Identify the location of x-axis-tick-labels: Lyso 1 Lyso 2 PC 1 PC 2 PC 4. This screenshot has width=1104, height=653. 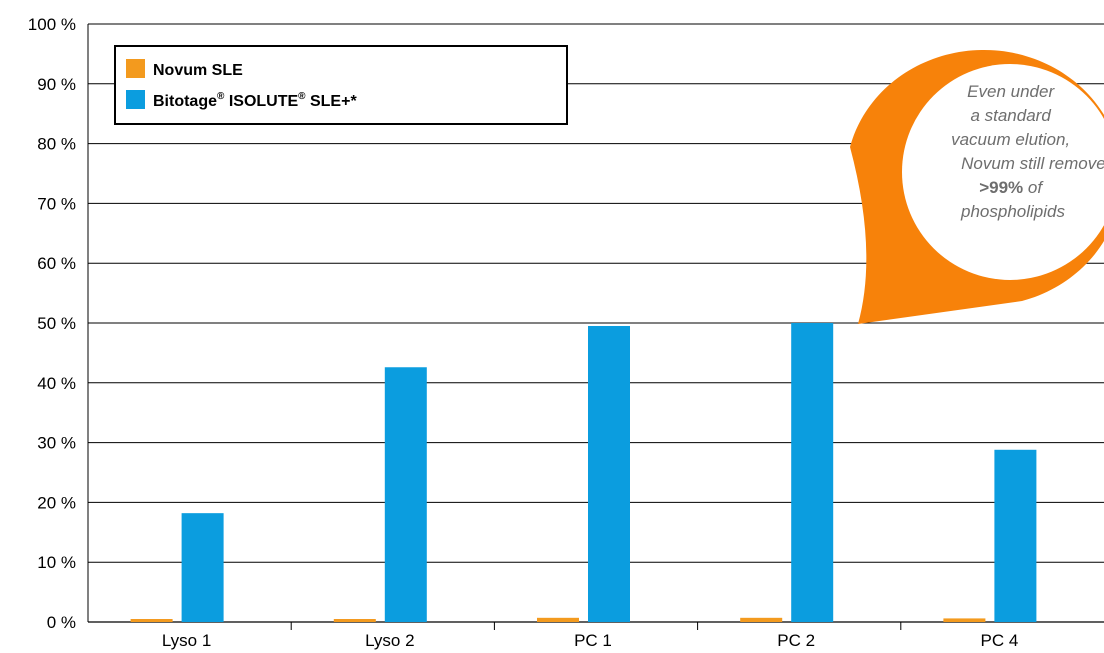
(590, 640).